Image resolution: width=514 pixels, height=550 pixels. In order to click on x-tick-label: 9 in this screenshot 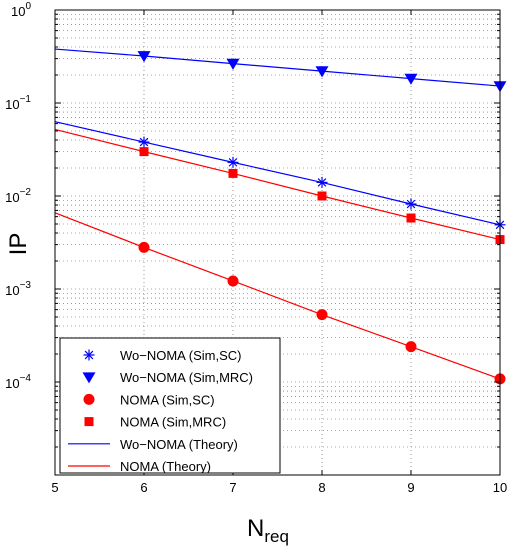, I will do `click(410, 487)`.